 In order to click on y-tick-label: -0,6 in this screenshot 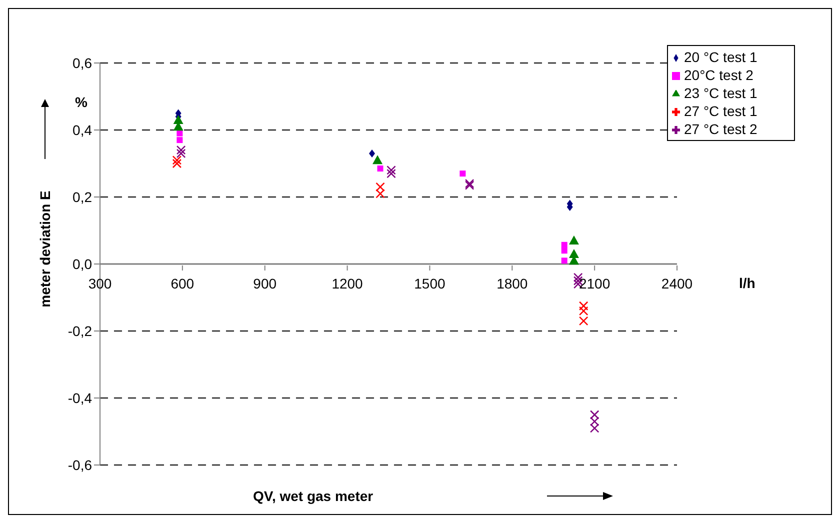, I will do `click(80, 464)`.